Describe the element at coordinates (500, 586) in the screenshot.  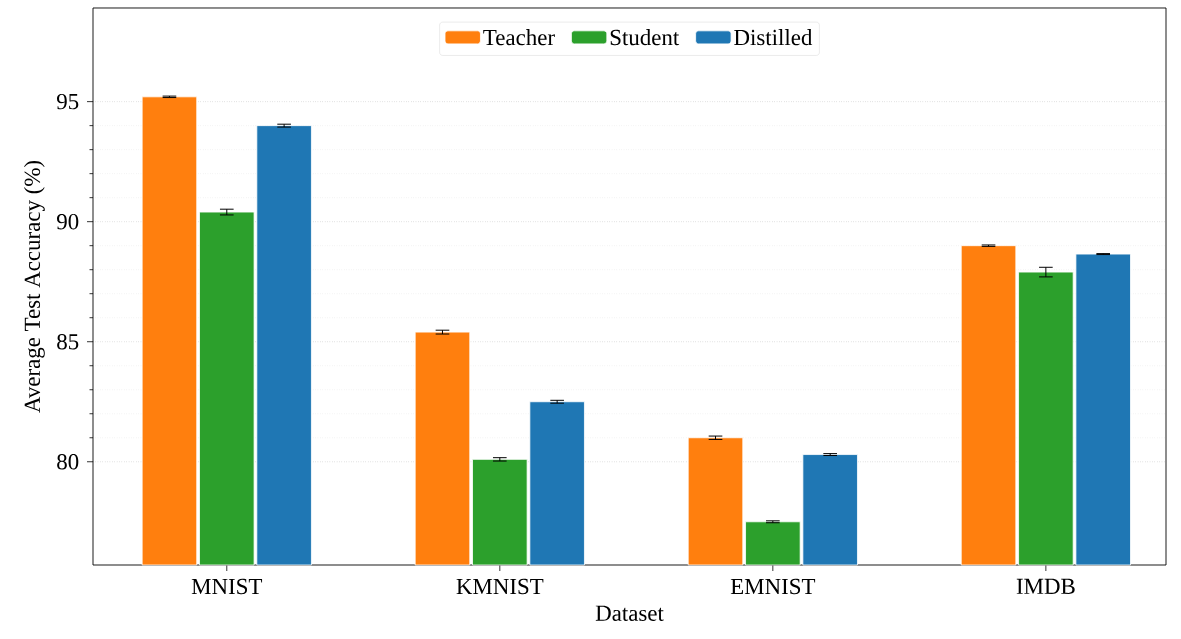
I see `x-tick-label: KMNIST` at that location.